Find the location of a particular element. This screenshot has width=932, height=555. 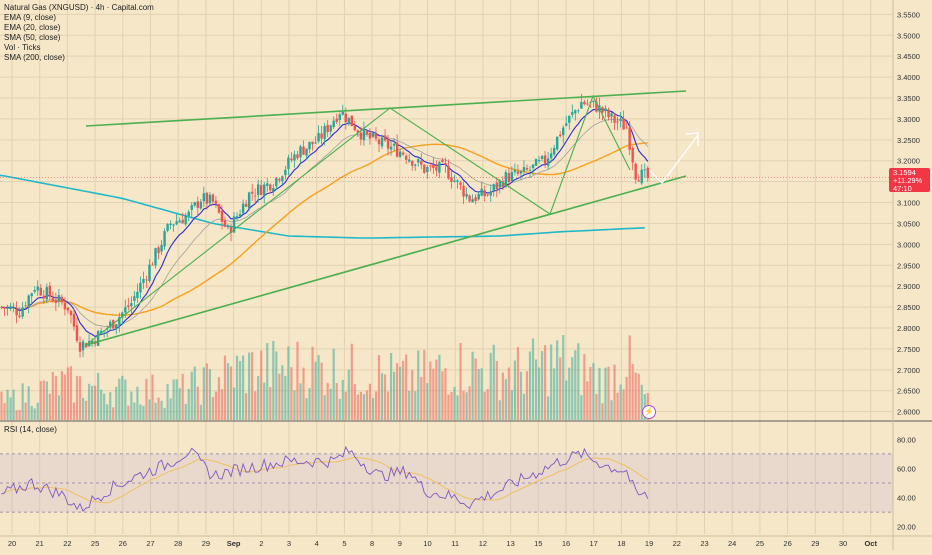

price-tick-label: 2.6000 is located at coordinates (908, 412).